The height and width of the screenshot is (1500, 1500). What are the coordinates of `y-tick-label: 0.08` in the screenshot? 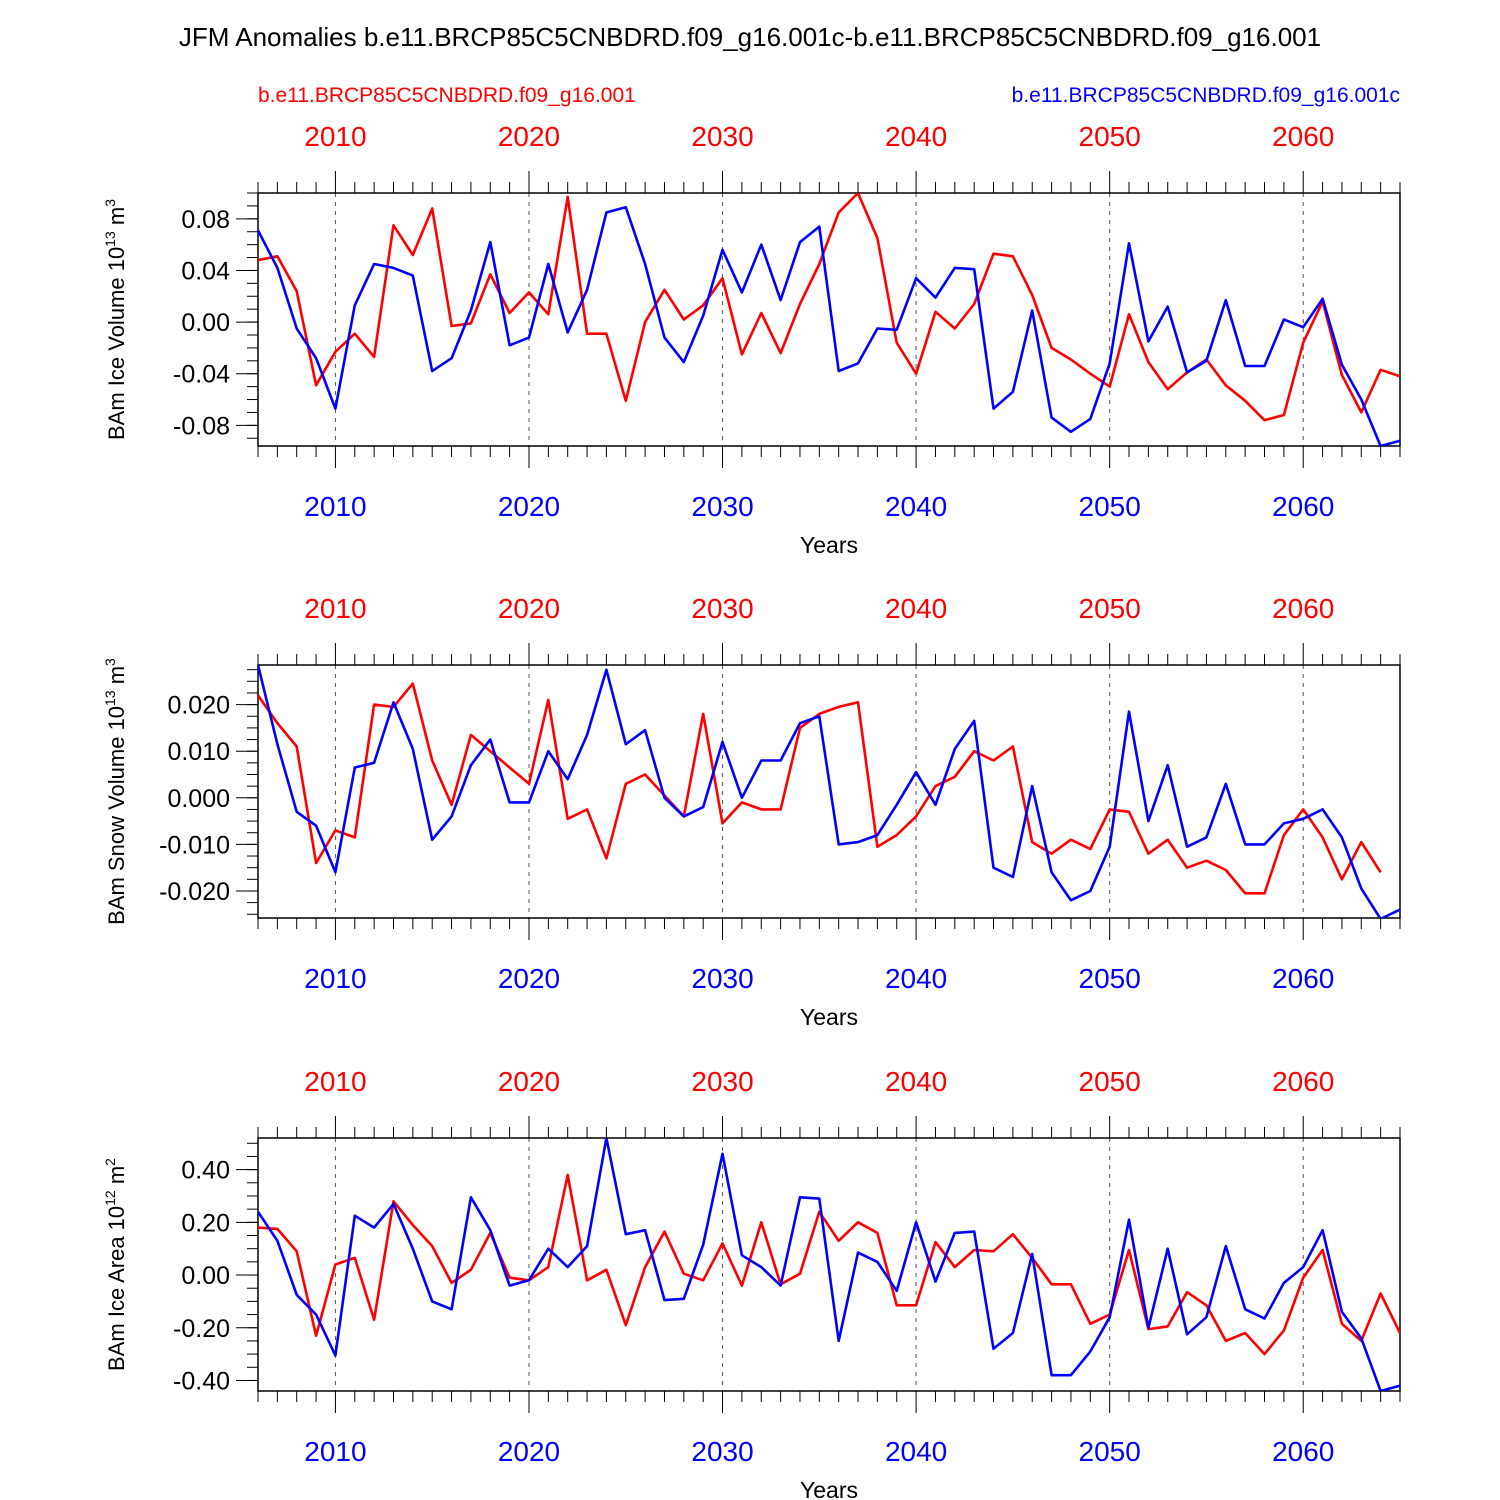 It's located at (205, 220).